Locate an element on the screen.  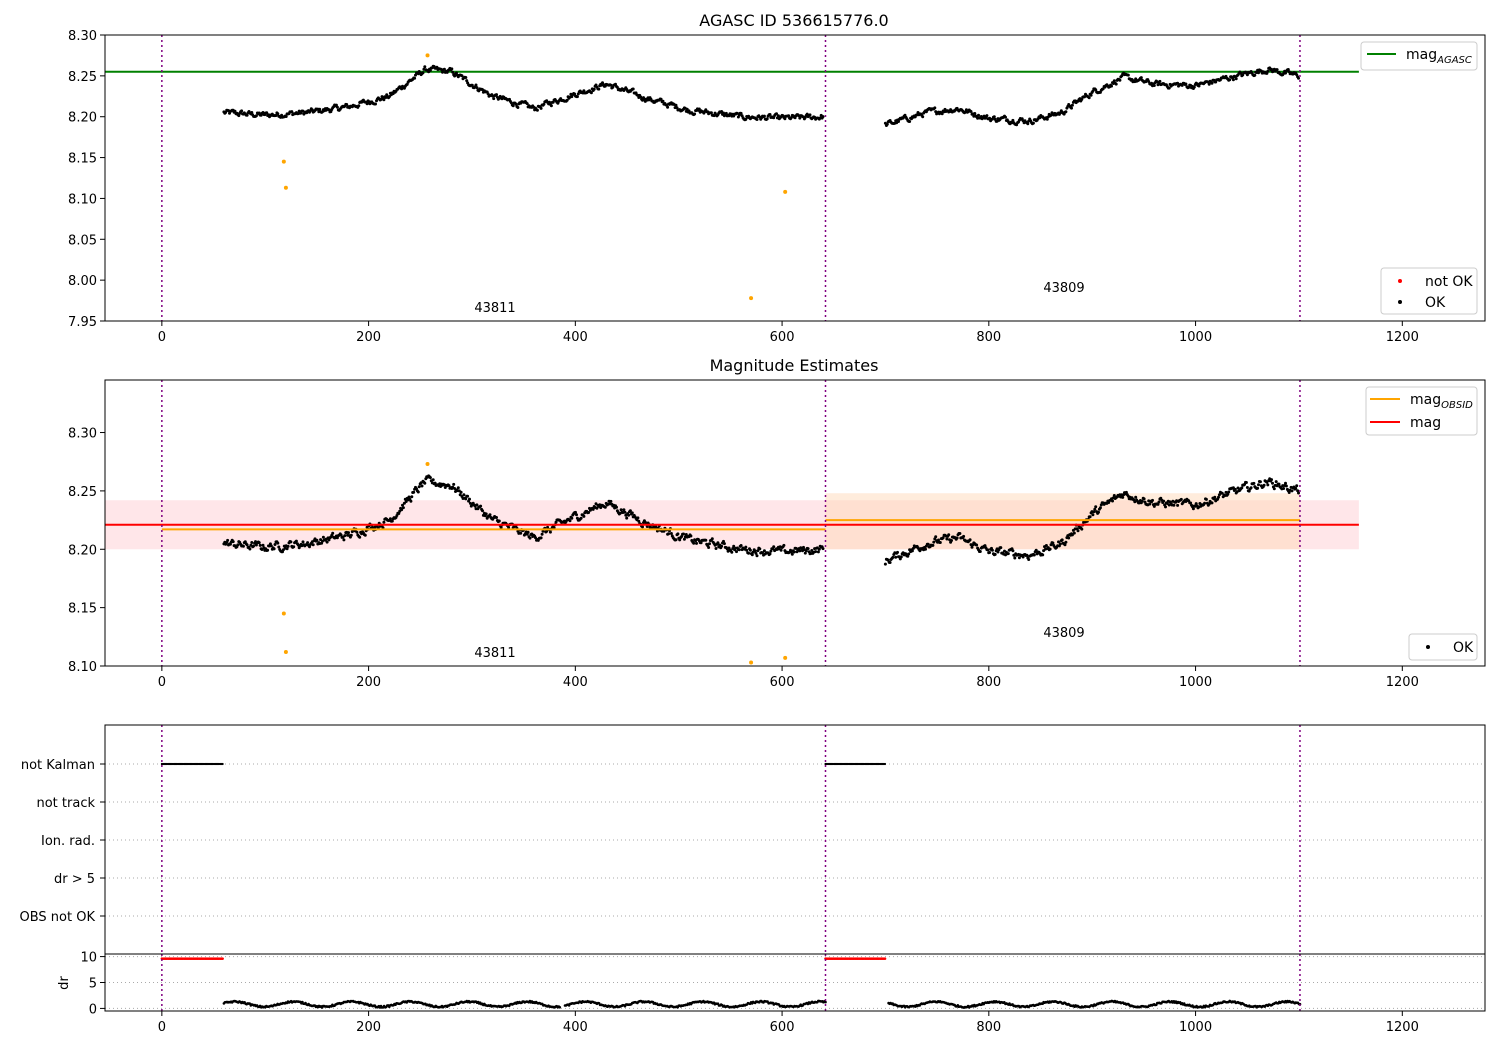
x-tick-label: 400 is located at coordinates (575, 1027).